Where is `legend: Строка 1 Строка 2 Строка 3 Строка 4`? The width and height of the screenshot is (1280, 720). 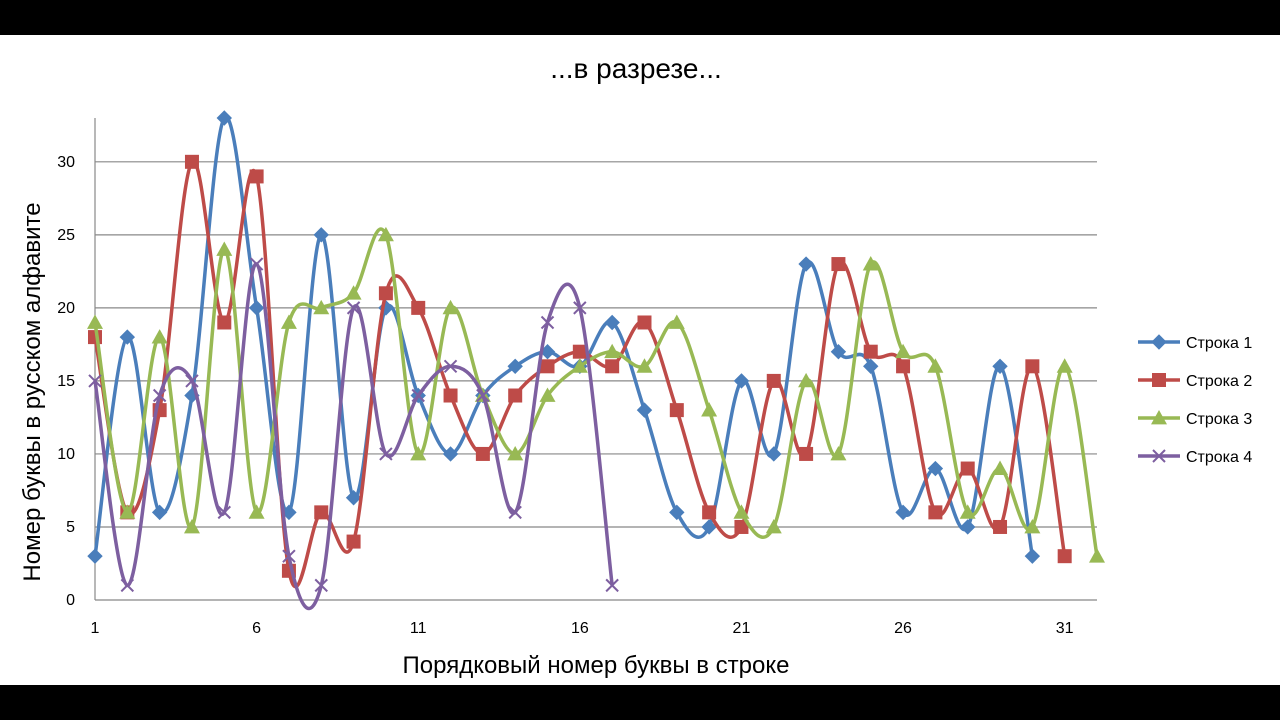
legend: Строка 1 Строка 2 Строка 3 Строка 4 is located at coordinates (1195, 400).